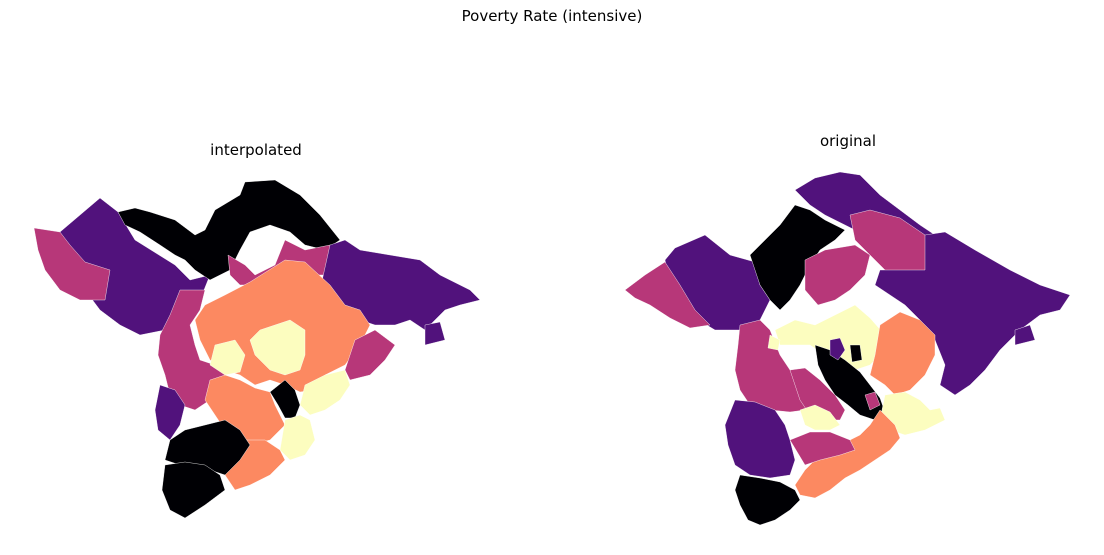  I want to click on figure-title: Poverty Rate (intensive), so click(552, 16).